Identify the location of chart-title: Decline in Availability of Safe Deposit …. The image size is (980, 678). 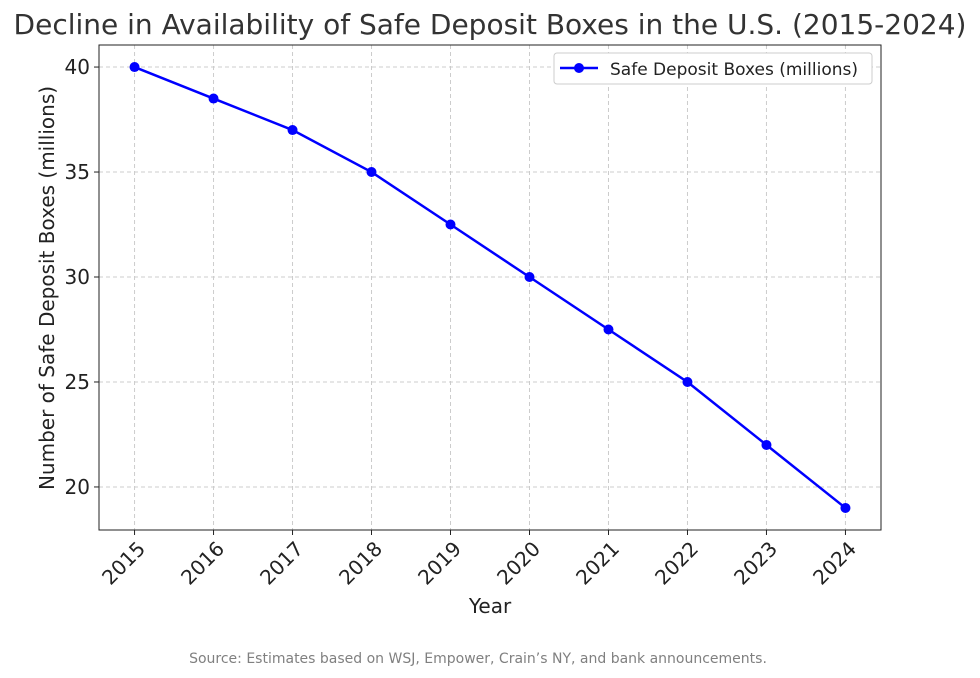
(490, 24).